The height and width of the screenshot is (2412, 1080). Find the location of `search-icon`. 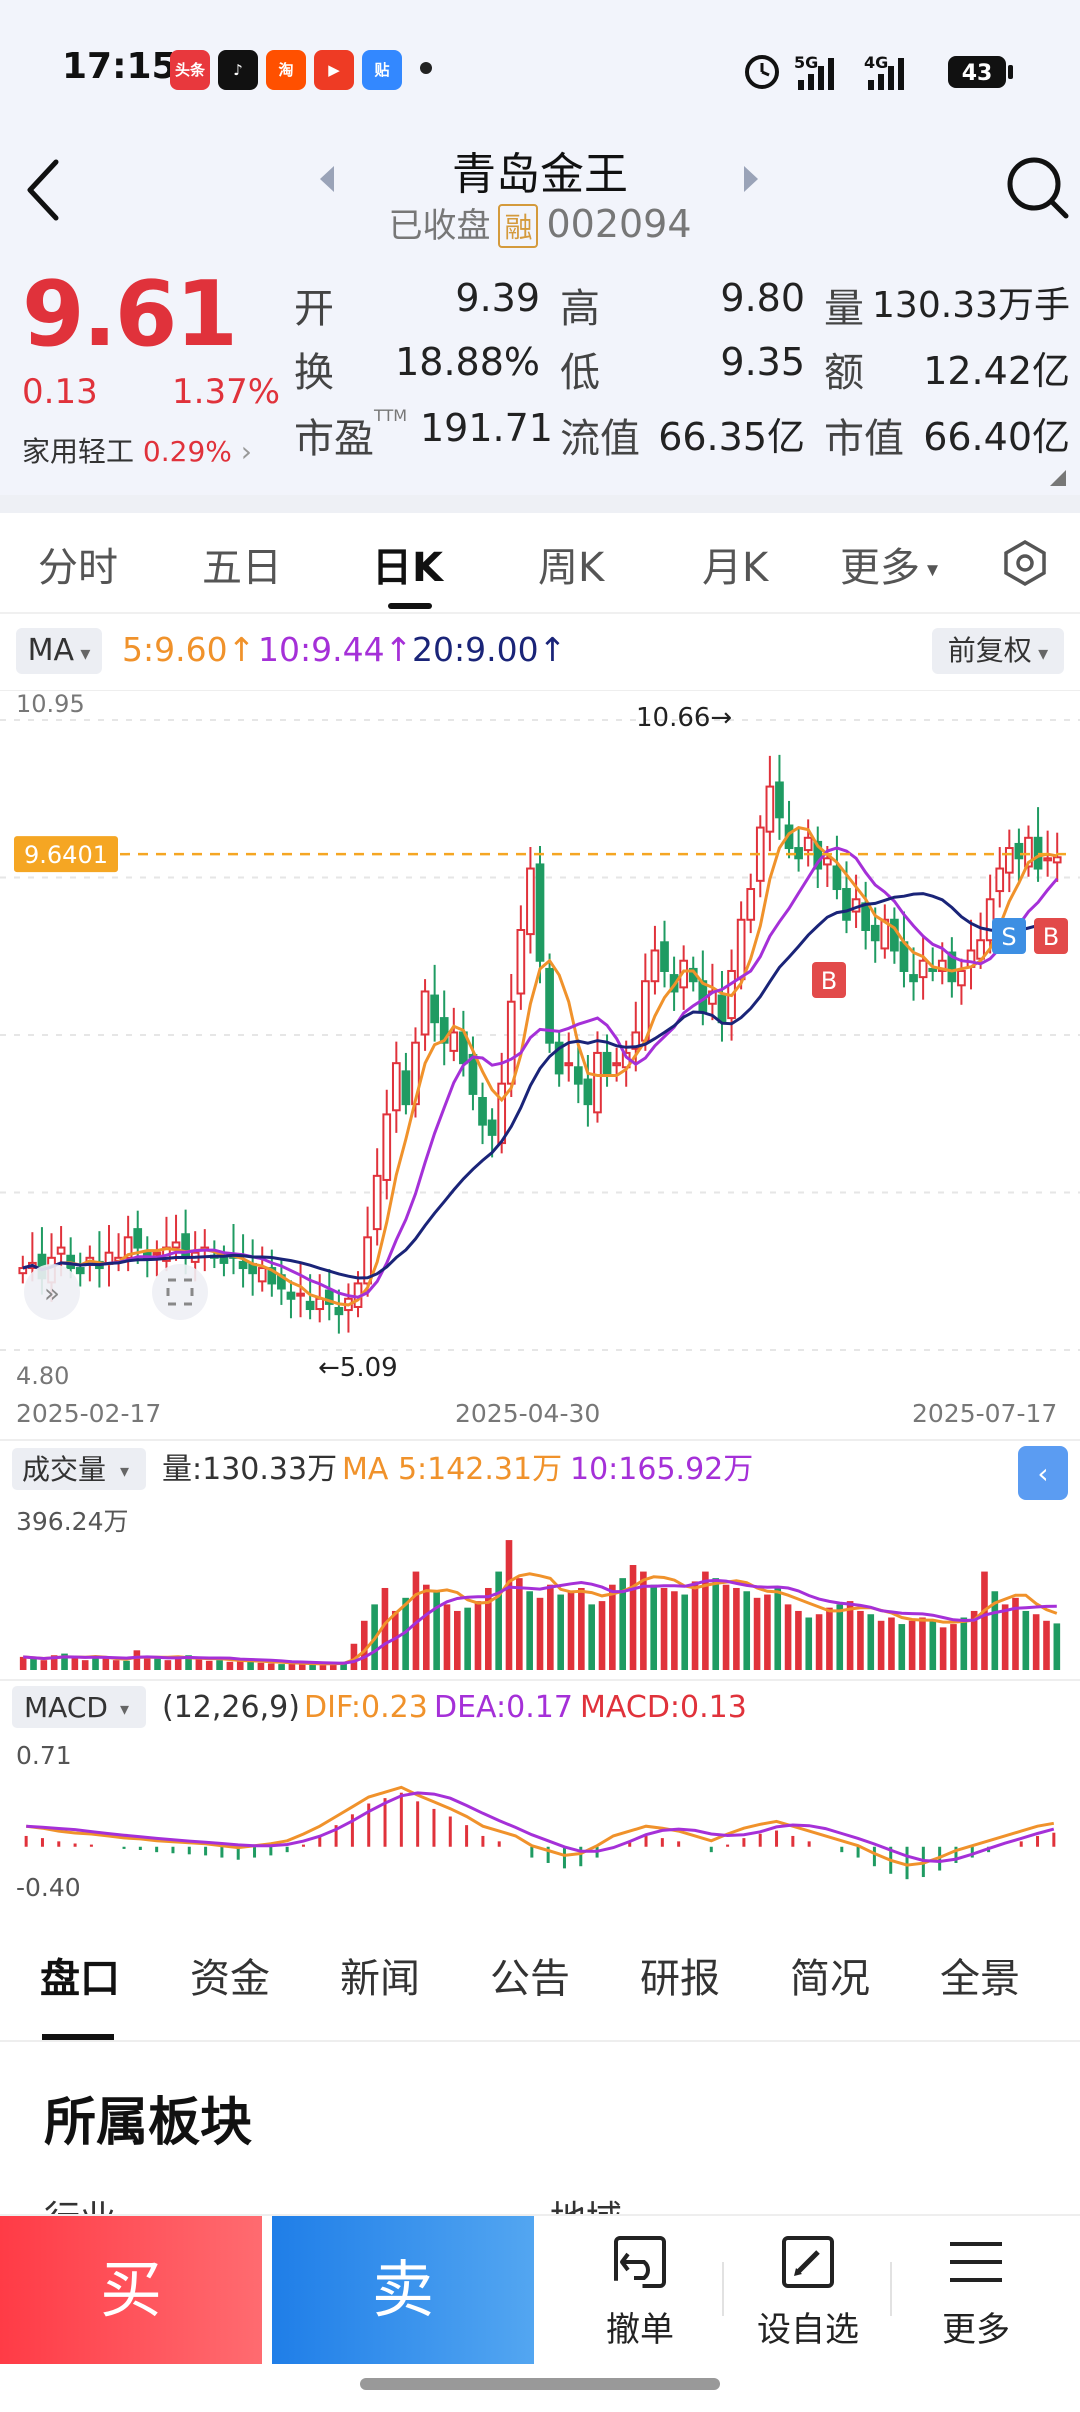

search-icon is located at coordinates (1037, 187).